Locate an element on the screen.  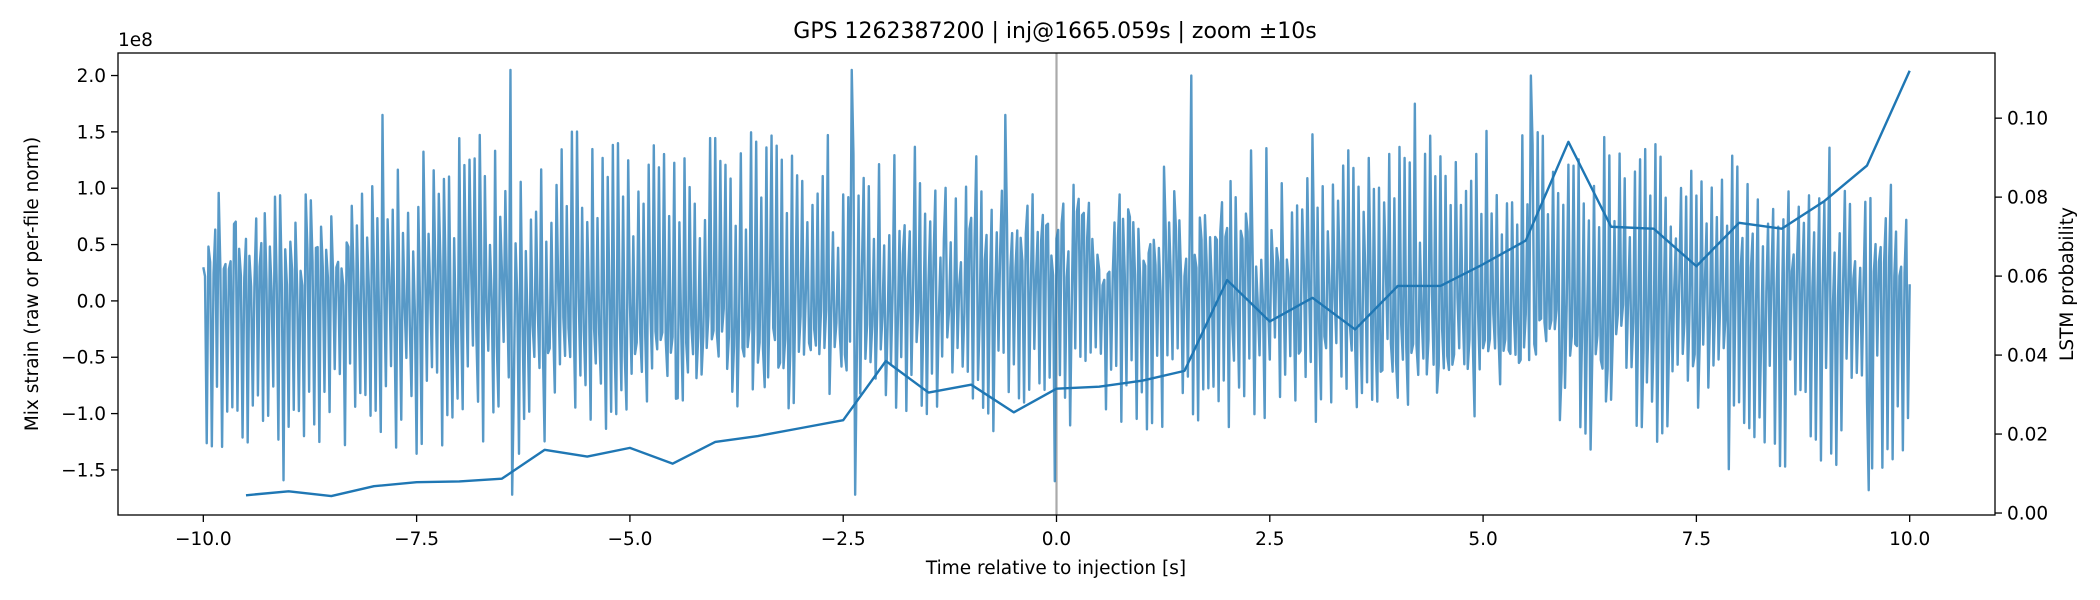
left-y-tick-label: −1.0 is located at coordinates (83, 414).